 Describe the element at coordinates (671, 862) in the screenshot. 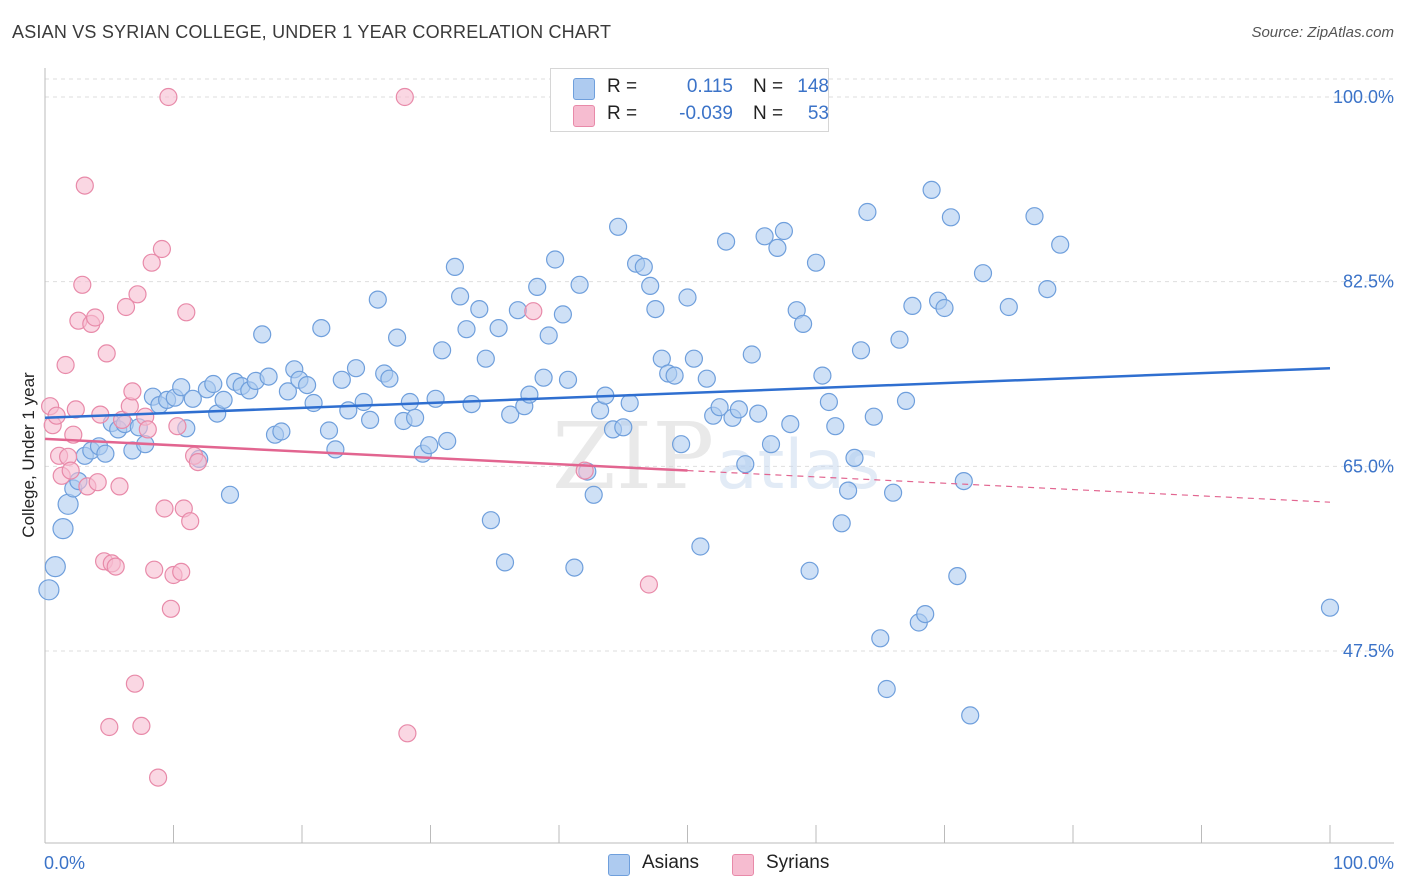

I see `bottom-legend-label-asians: Asians` at that location.